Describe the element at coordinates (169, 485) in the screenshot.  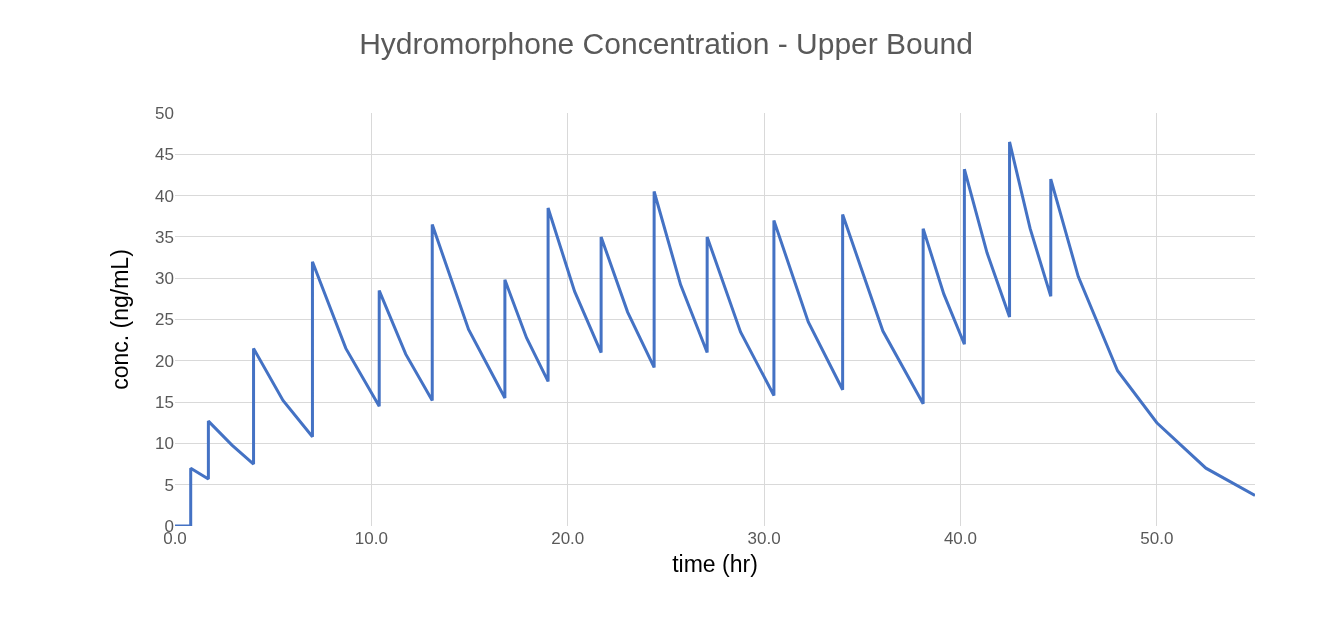
I see `y-tick-label: 5` at that location.